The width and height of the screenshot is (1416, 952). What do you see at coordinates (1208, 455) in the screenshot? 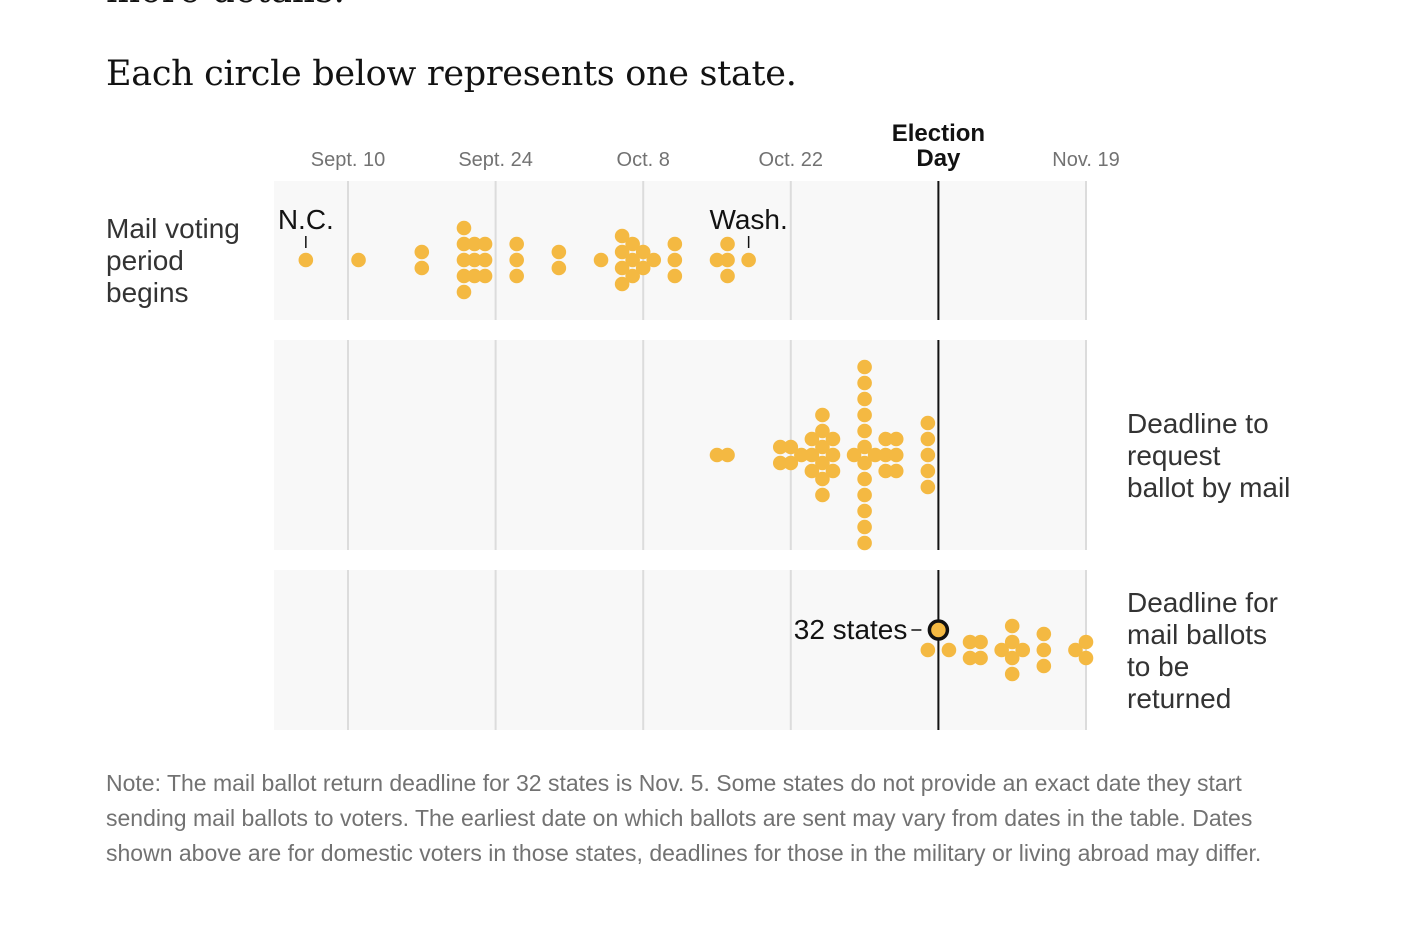
I see `row-label-2: Deadline to request ballot by mail` at bounding box center [1208, 455].